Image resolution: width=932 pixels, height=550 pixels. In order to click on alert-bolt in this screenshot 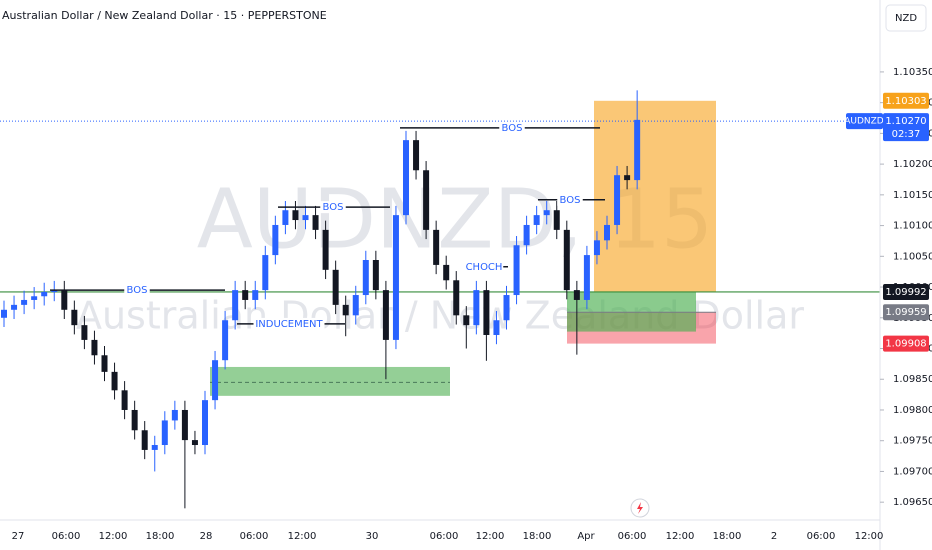, I will do `click(640, 508)`.